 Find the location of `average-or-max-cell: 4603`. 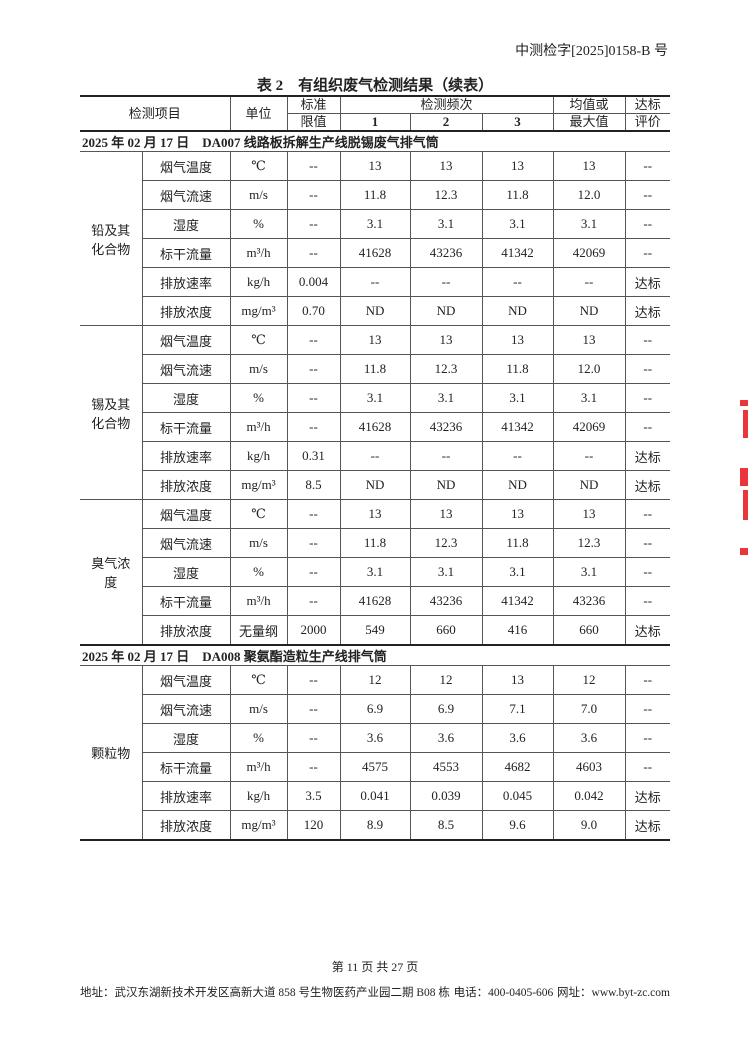

average-or-max-cell: 4603 is located at coordinates (589, 767).